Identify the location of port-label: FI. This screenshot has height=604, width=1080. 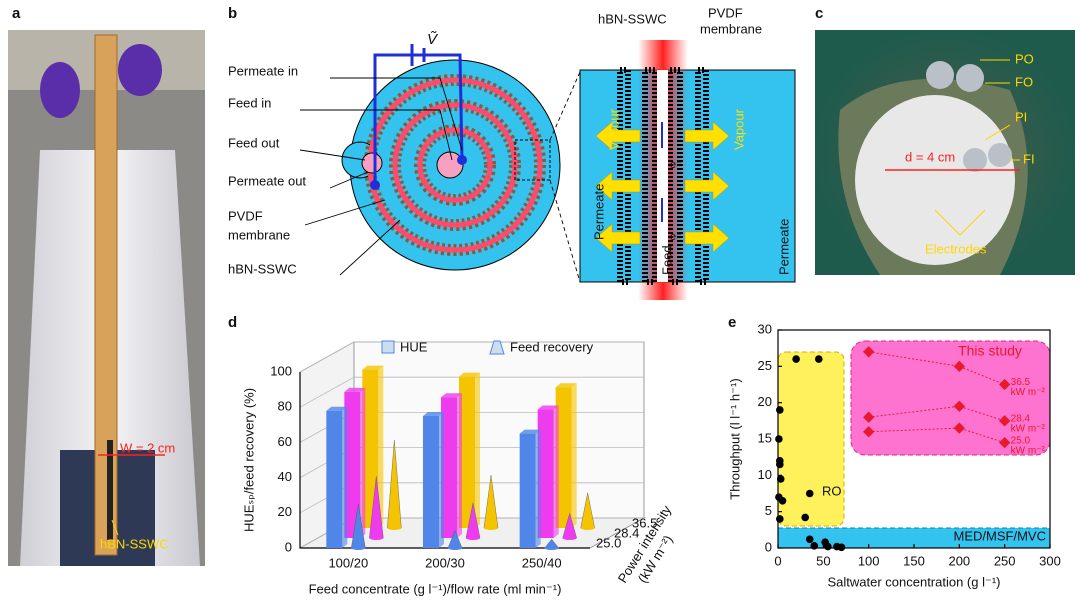
(1029, 158).